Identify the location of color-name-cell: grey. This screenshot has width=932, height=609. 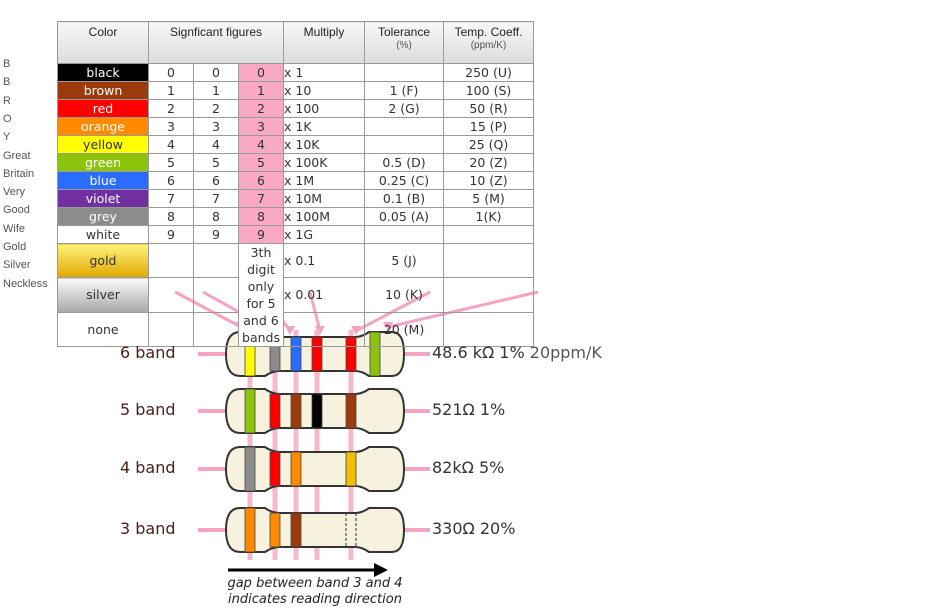
(103, 216).